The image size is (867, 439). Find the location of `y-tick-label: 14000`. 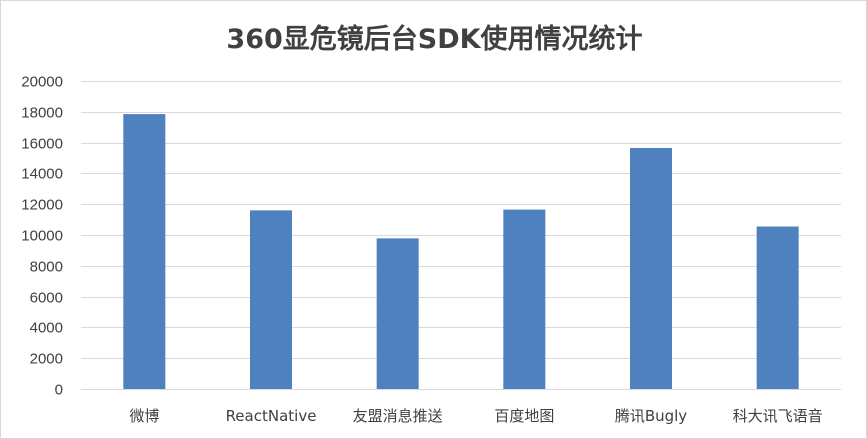

y-tick-label: 14000 is located at coordinates (42, 174).